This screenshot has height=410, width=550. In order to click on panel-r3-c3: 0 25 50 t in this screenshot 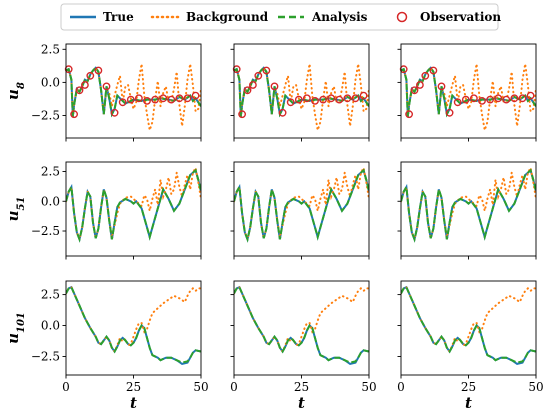, I will do `click(470, 345)`.